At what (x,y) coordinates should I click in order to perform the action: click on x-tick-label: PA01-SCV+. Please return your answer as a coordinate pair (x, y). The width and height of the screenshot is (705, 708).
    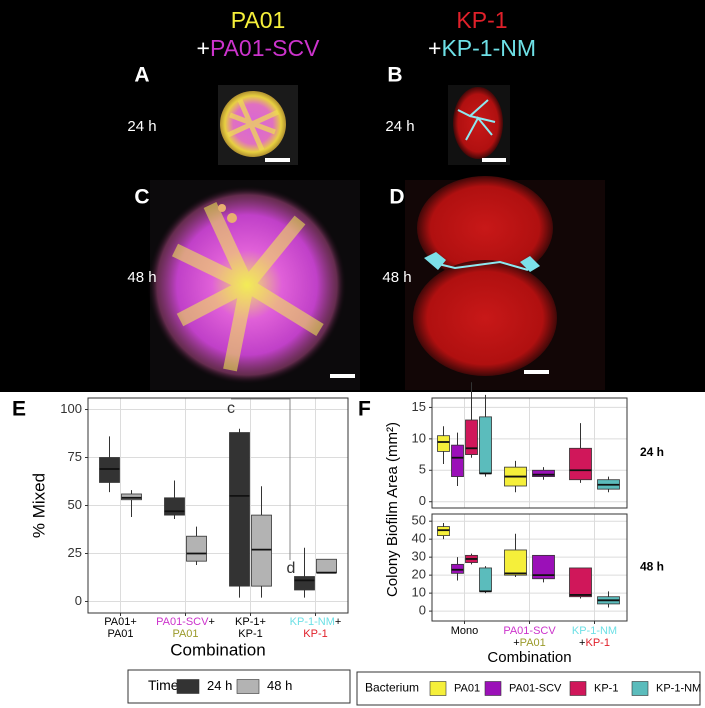
    Looking at the image, I should click on (185, 622).